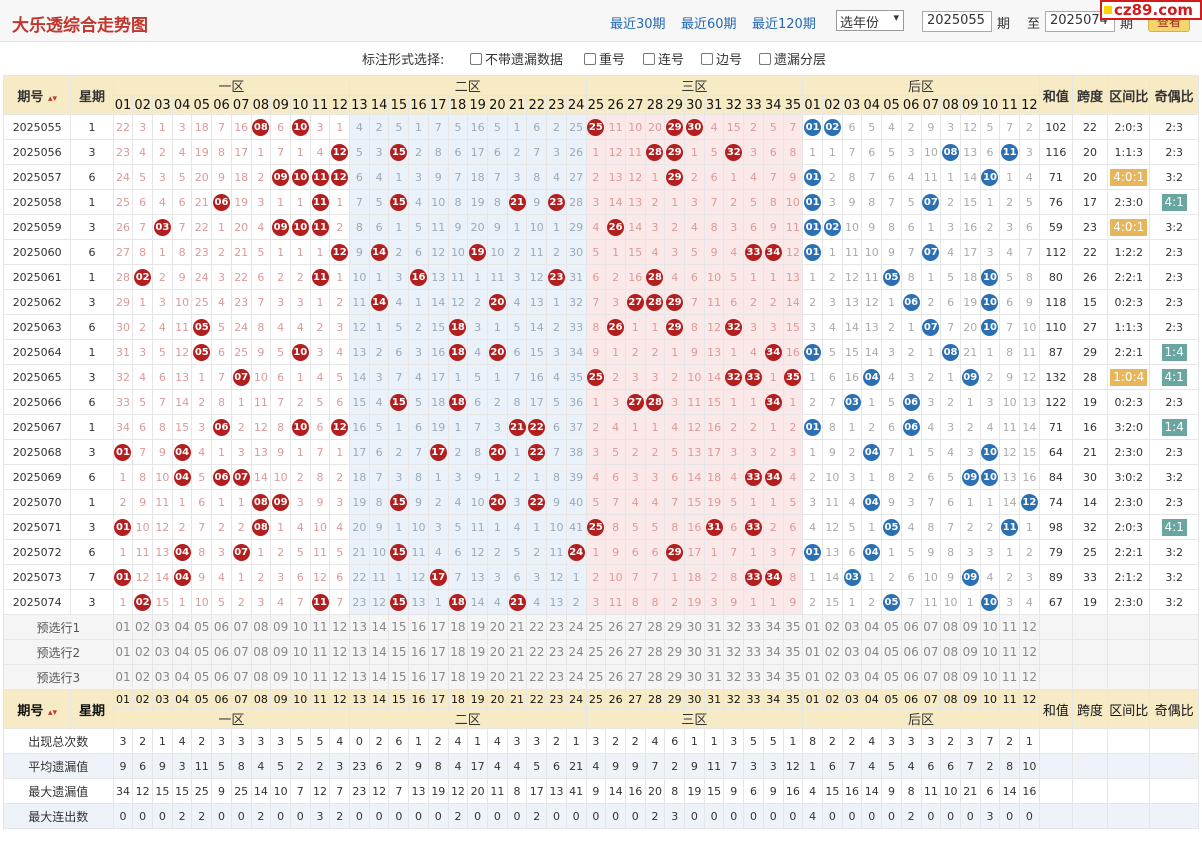  Describe the element at coordinates (497, 627) in the screenshot. I see `preselect-number: 20` at that location.